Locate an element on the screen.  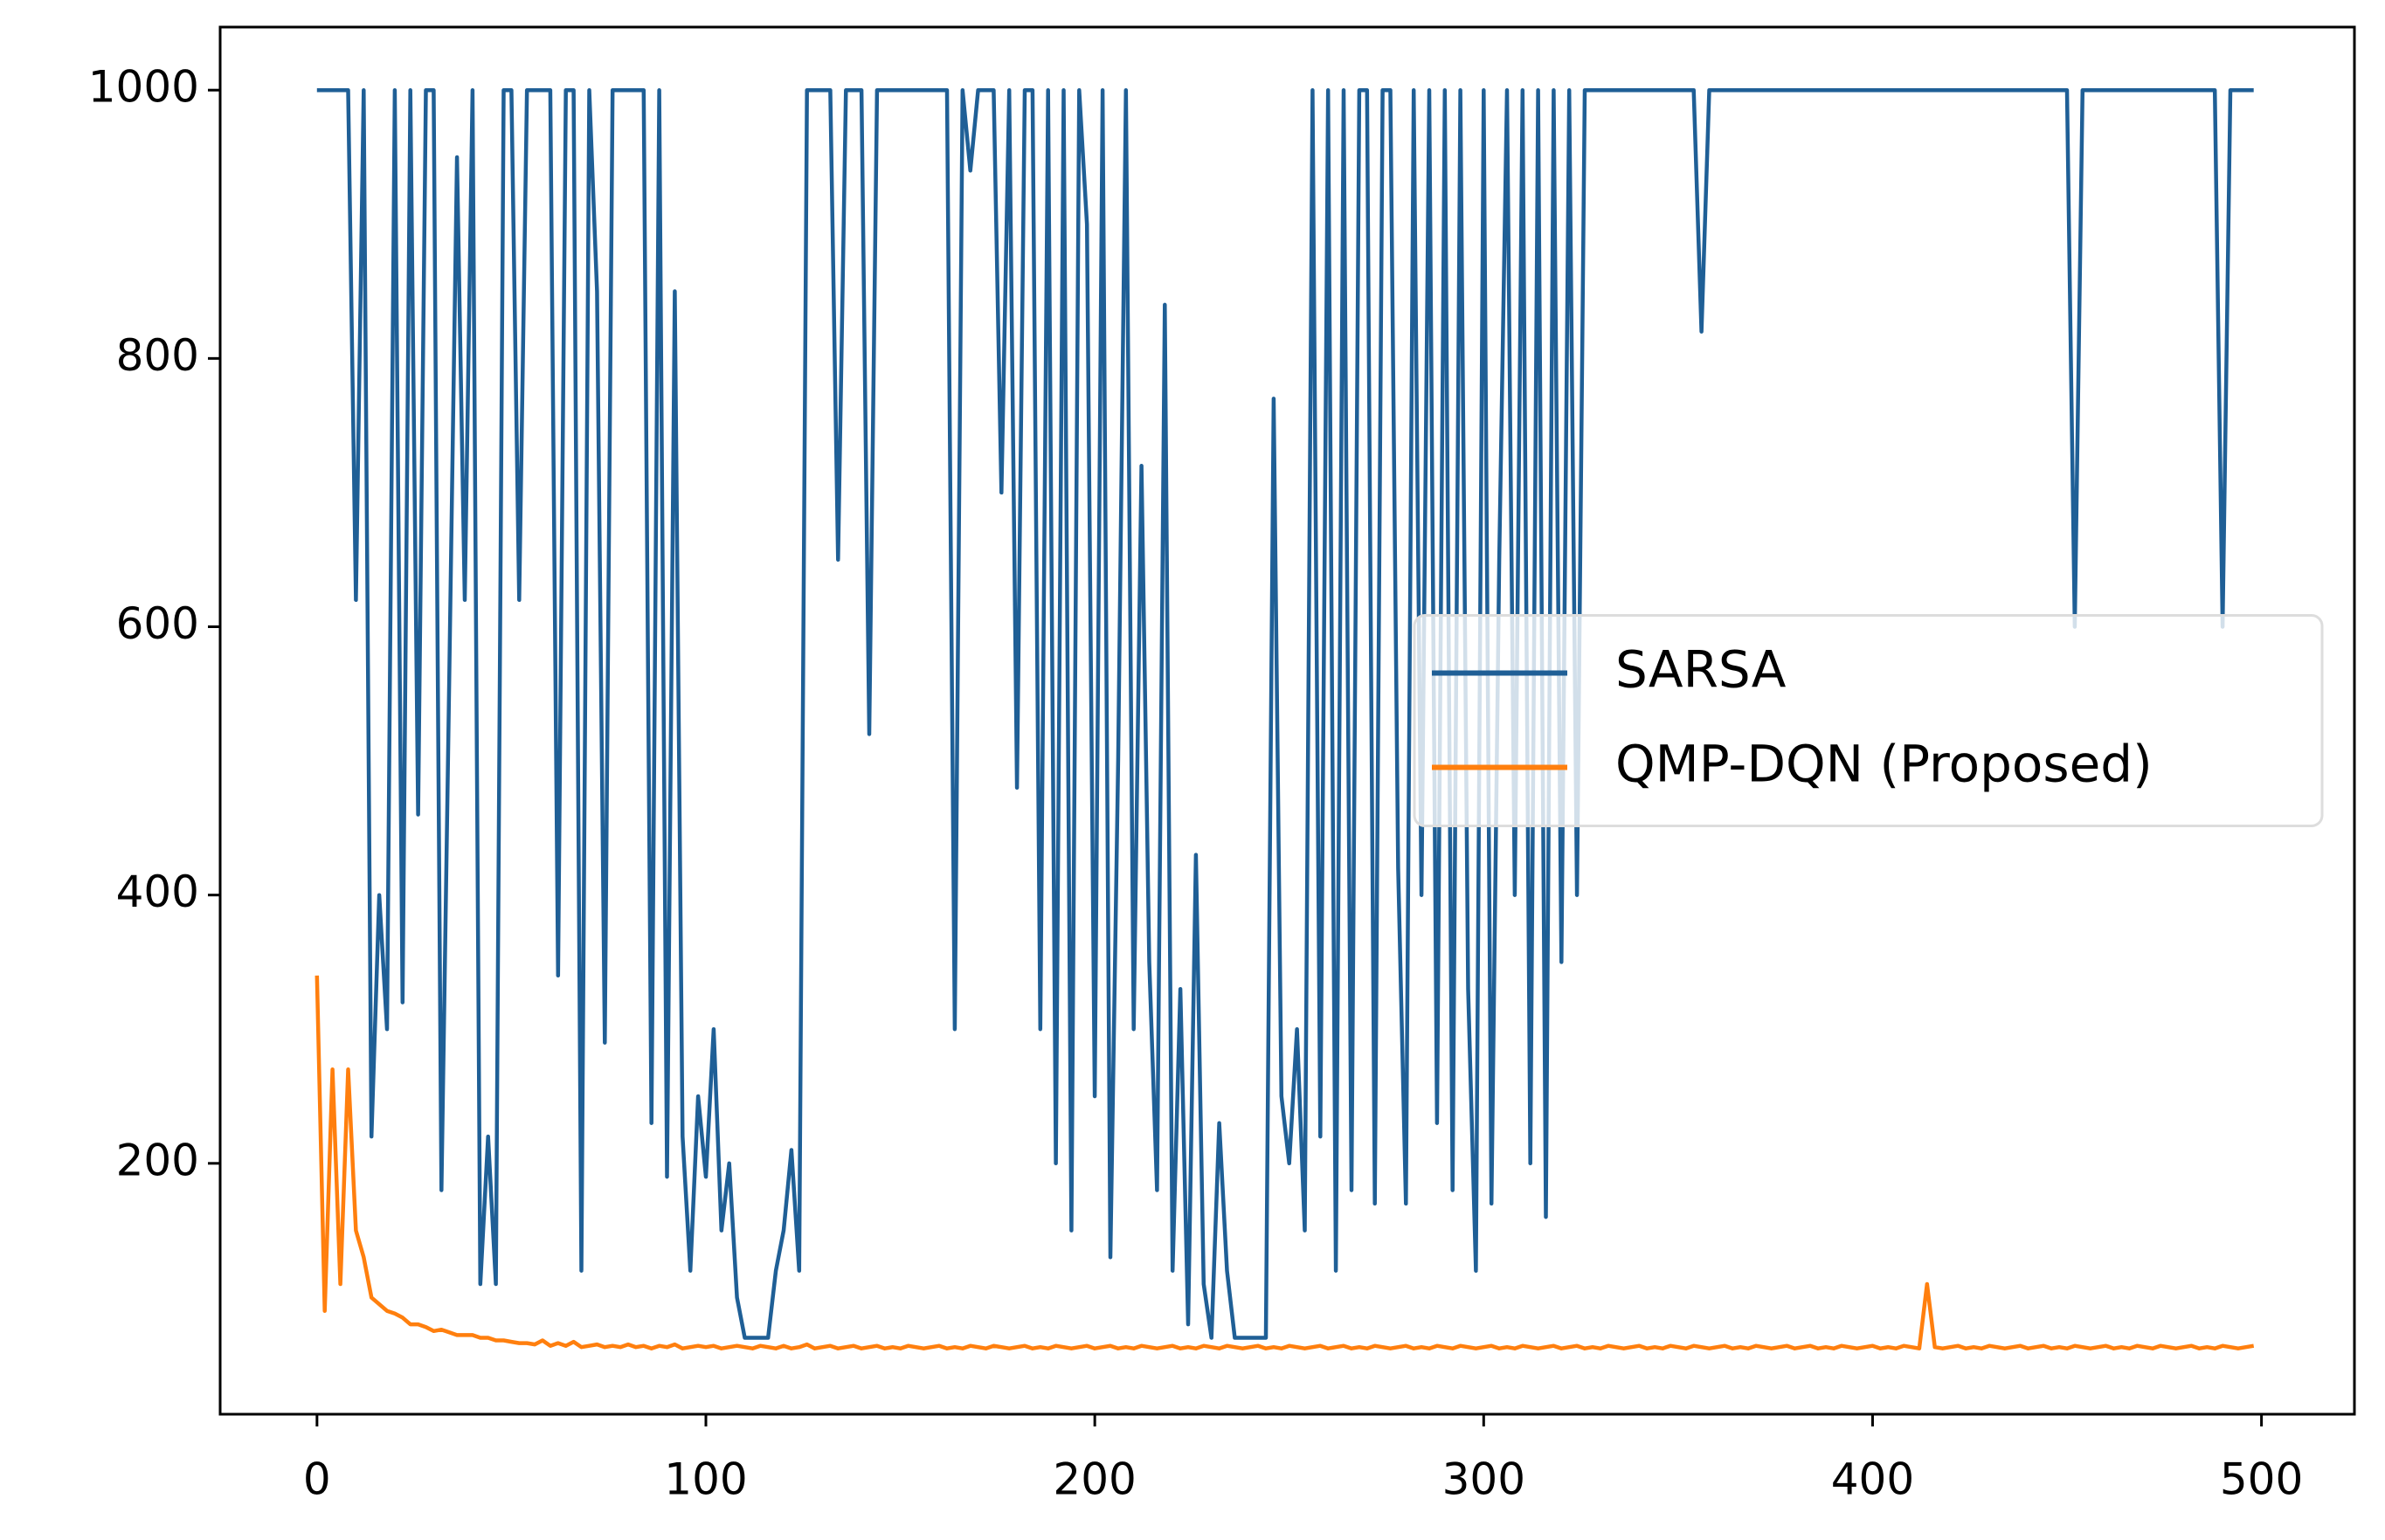
x-tick-label: 400 is located at coordinates (1872, 1479).